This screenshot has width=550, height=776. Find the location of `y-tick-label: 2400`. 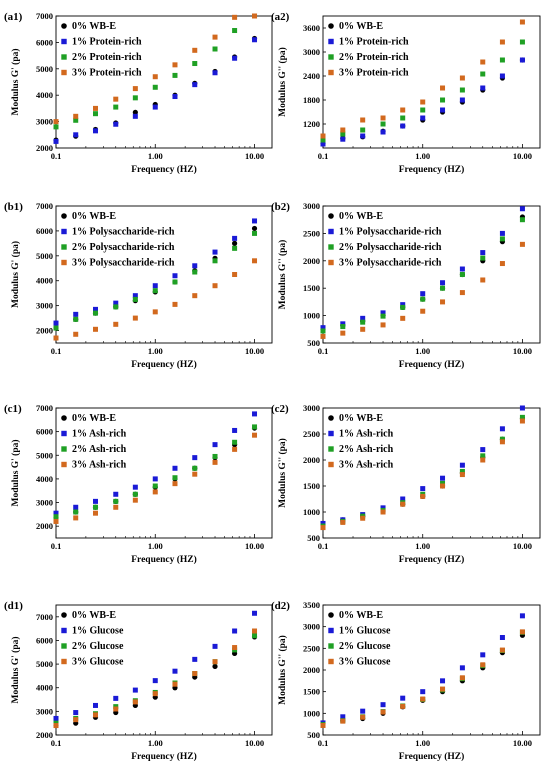

y-tick-label: 2400 is located at coordinates (311, 76).